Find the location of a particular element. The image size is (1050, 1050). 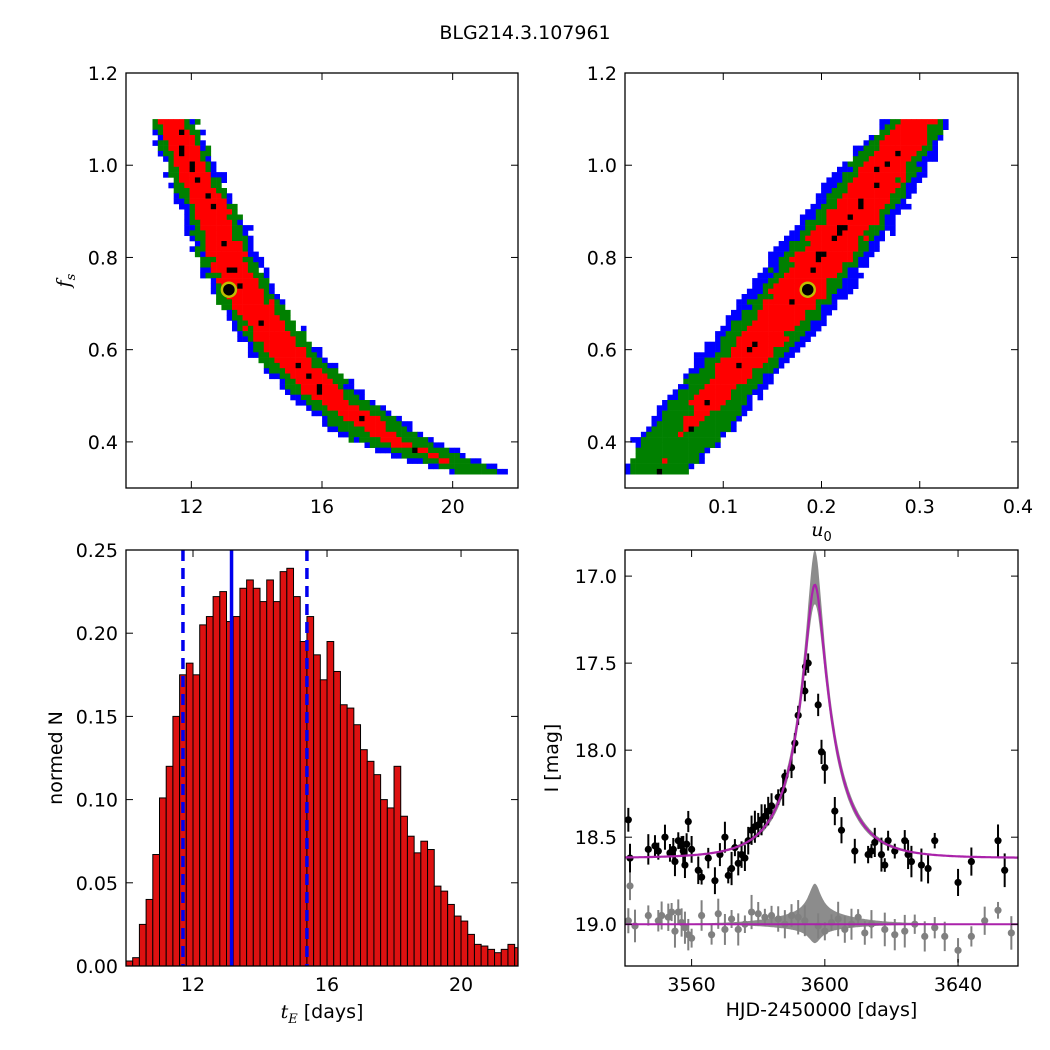

best-fit-marker is located at coordinates (229, 289).